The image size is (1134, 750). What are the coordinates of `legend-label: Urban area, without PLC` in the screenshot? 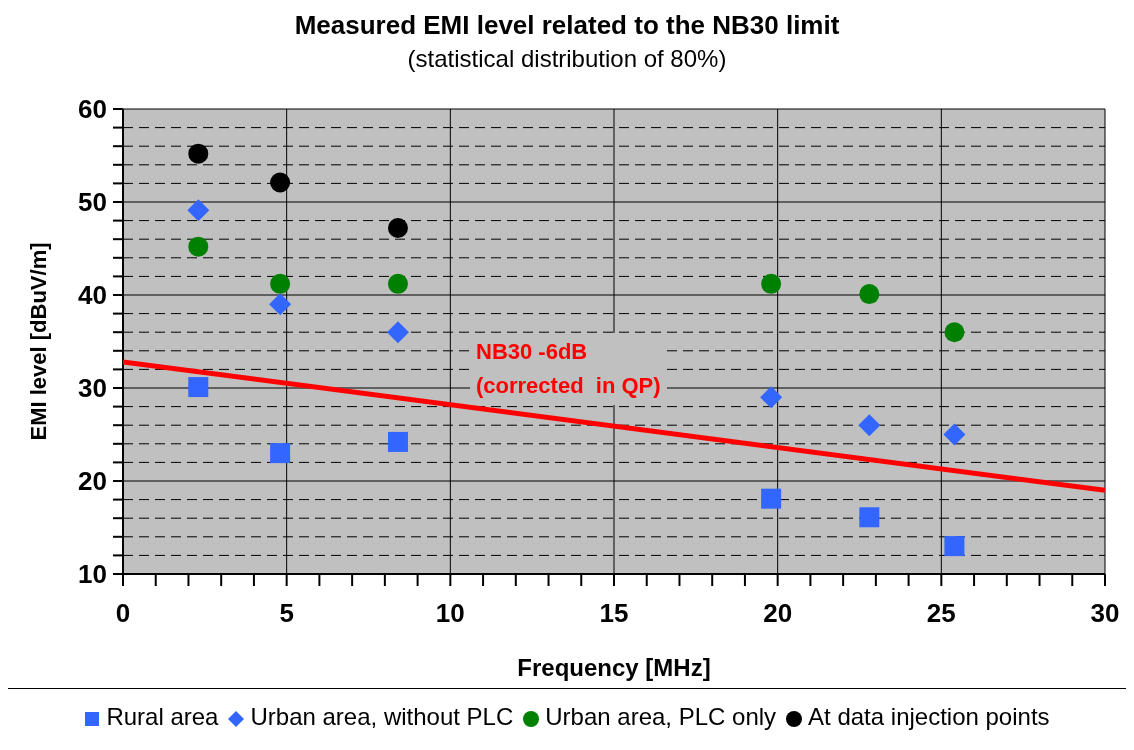 It's located at (381, 717).